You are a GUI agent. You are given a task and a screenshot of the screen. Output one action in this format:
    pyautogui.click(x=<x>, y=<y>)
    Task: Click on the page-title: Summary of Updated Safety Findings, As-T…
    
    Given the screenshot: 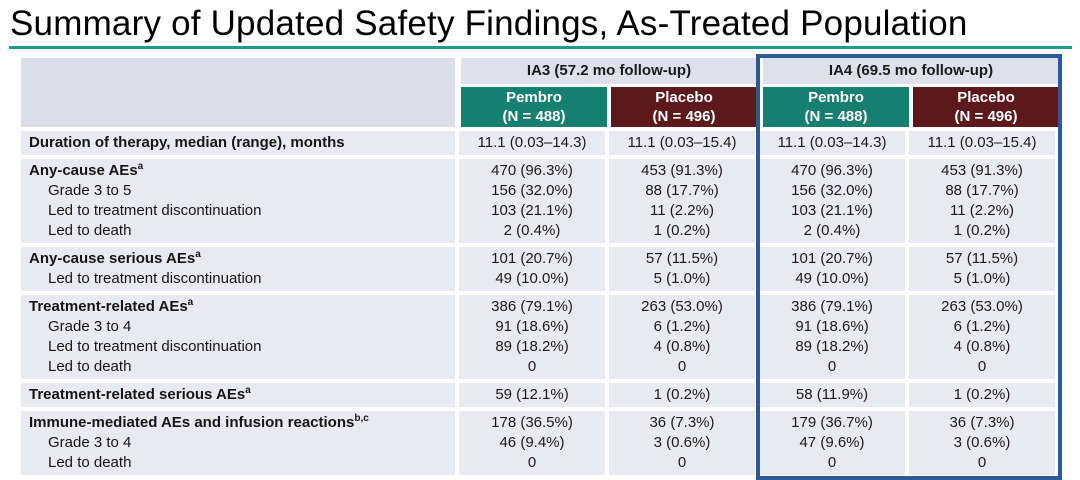 What is the action you would take?
    pyautogui.click(x=489, y=23)
    